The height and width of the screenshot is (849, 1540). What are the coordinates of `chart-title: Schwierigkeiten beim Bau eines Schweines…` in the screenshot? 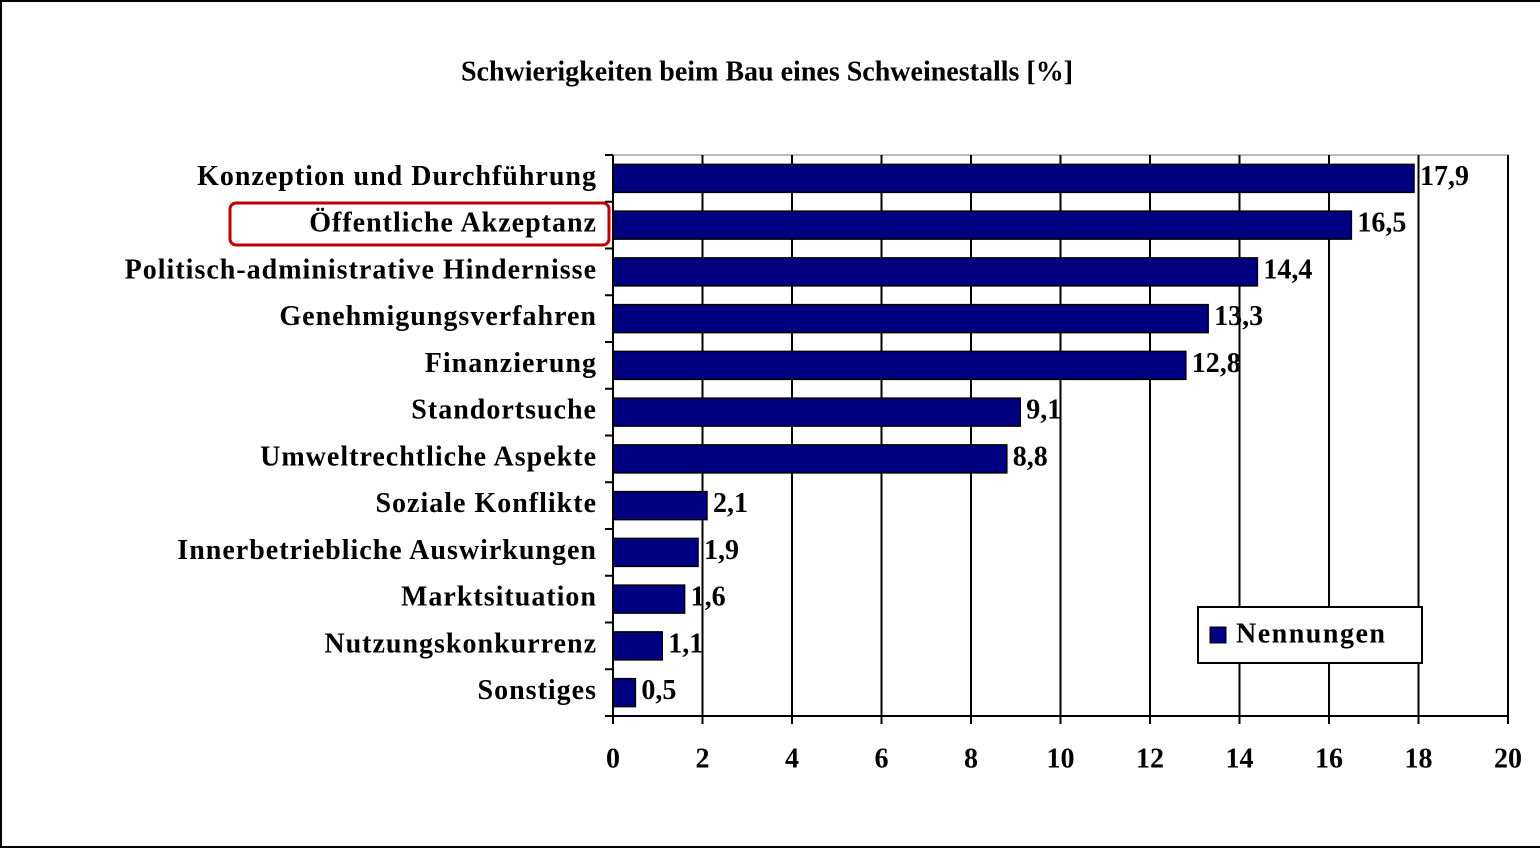 It's located at (767, 71).